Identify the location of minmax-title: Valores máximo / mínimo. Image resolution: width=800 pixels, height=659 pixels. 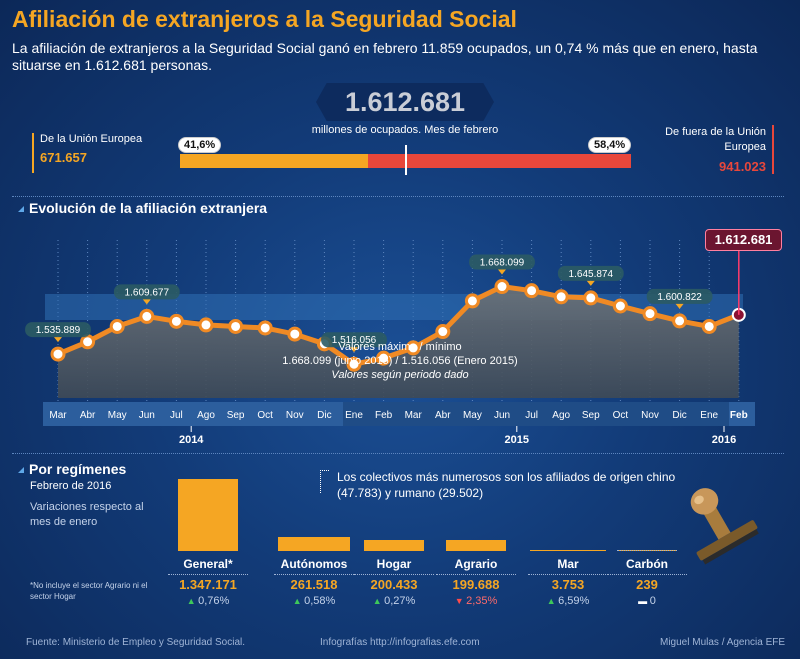
(400, 347).